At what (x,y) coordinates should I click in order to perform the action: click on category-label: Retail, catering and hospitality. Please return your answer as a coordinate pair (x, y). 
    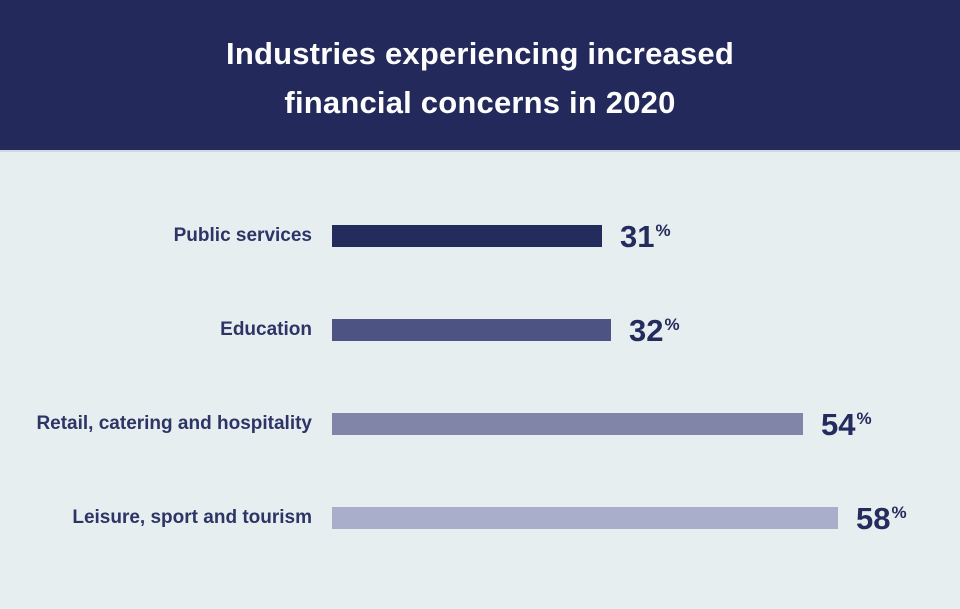
    Looking at the image, I should click on (174, 423).